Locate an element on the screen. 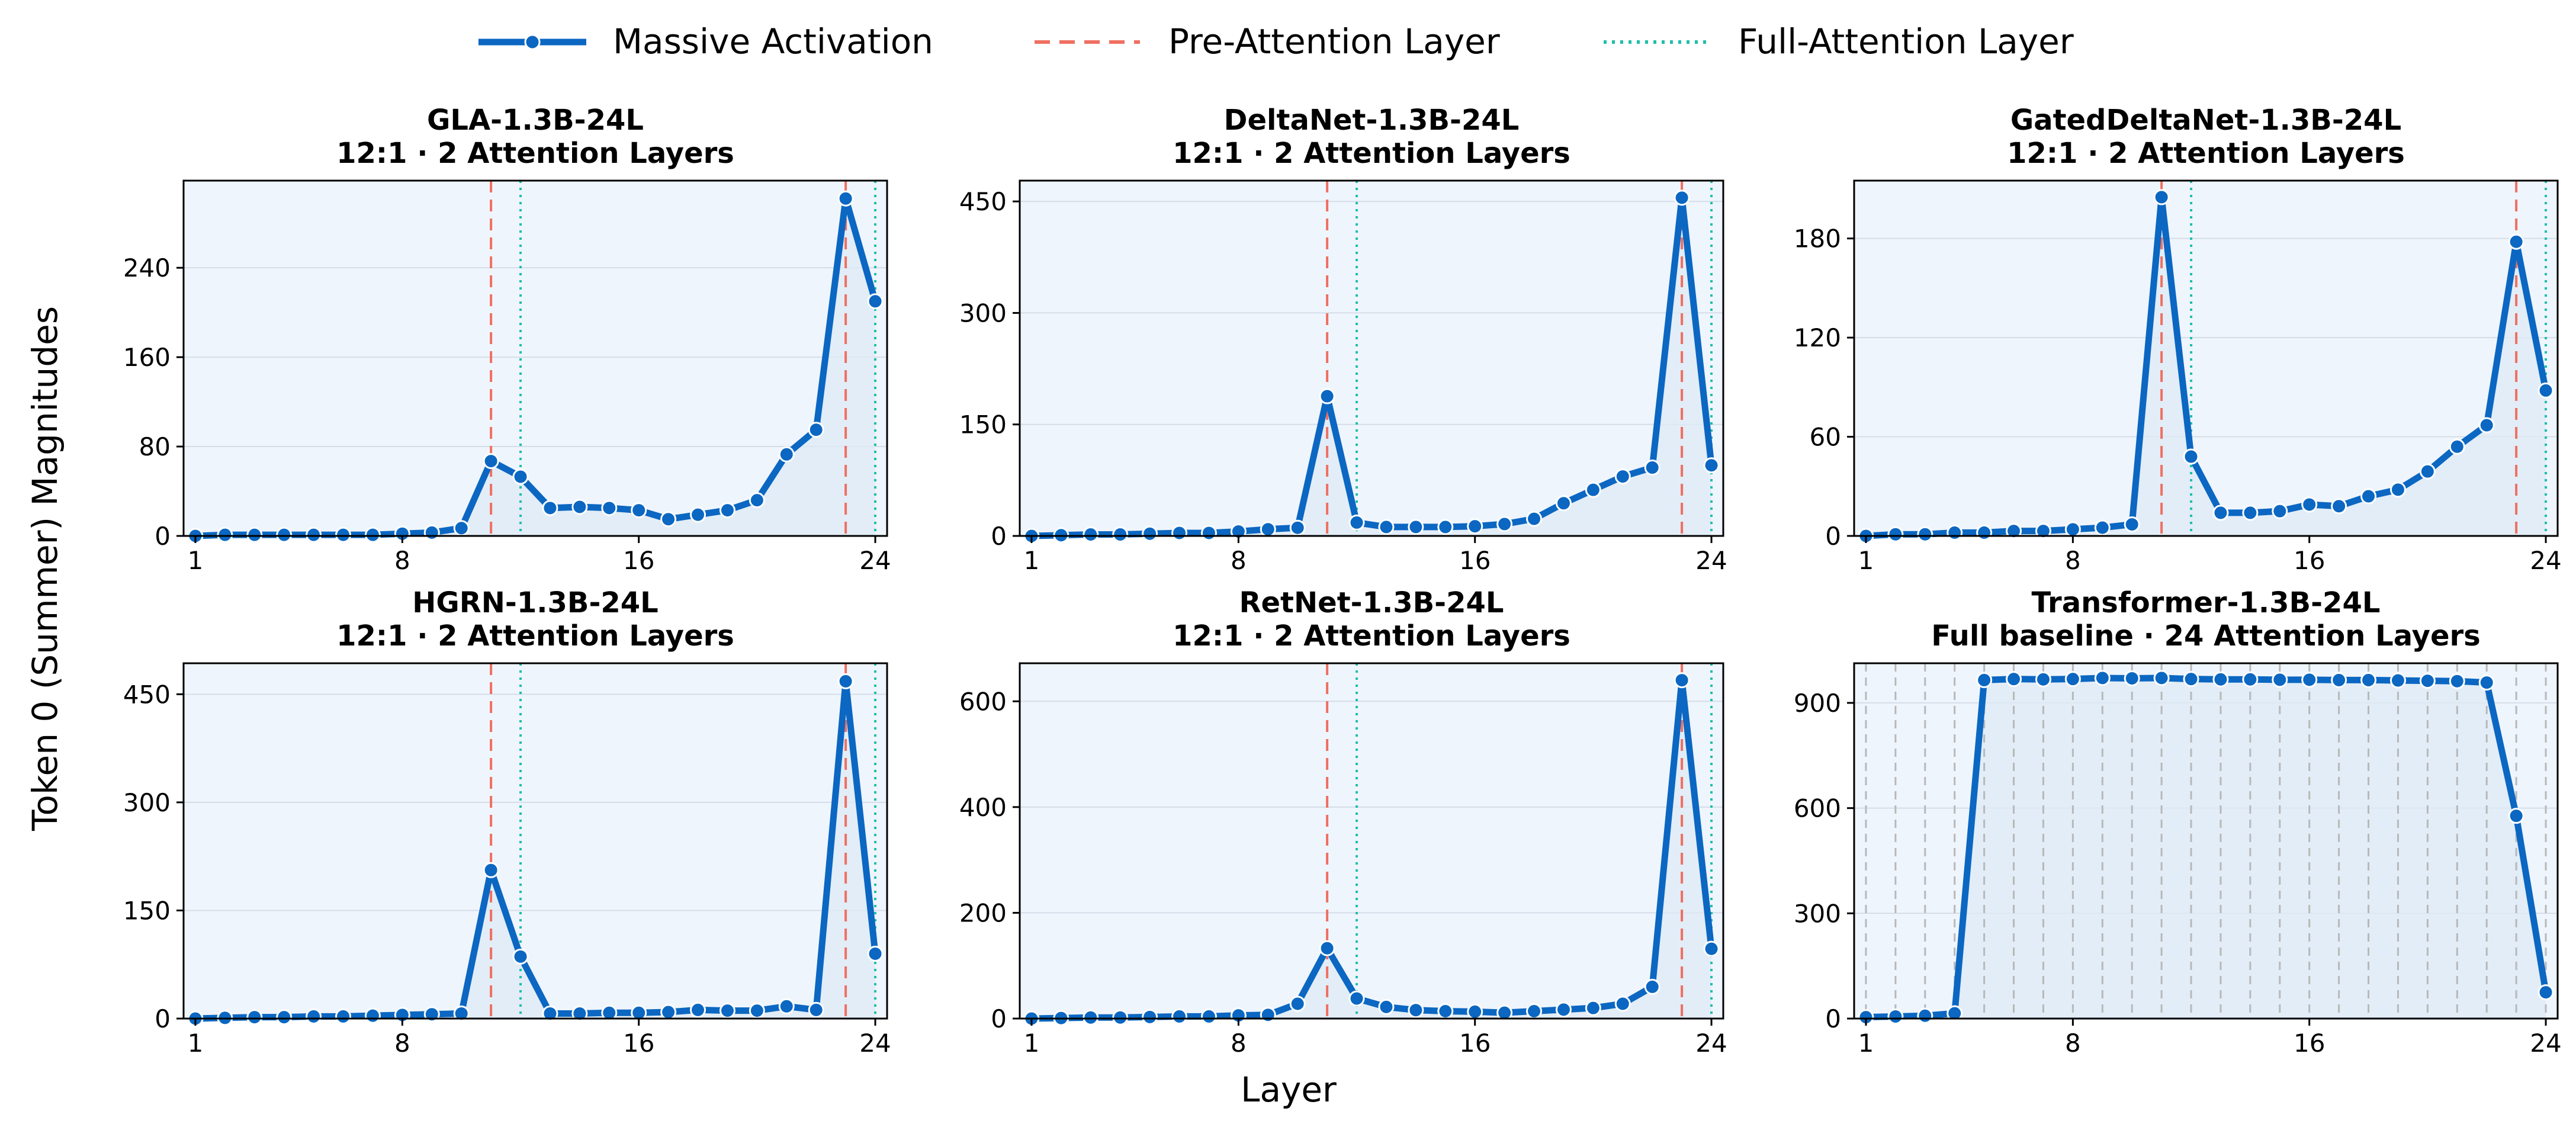  x-tick-label: 24 is located at coordinates (1711, 1043).